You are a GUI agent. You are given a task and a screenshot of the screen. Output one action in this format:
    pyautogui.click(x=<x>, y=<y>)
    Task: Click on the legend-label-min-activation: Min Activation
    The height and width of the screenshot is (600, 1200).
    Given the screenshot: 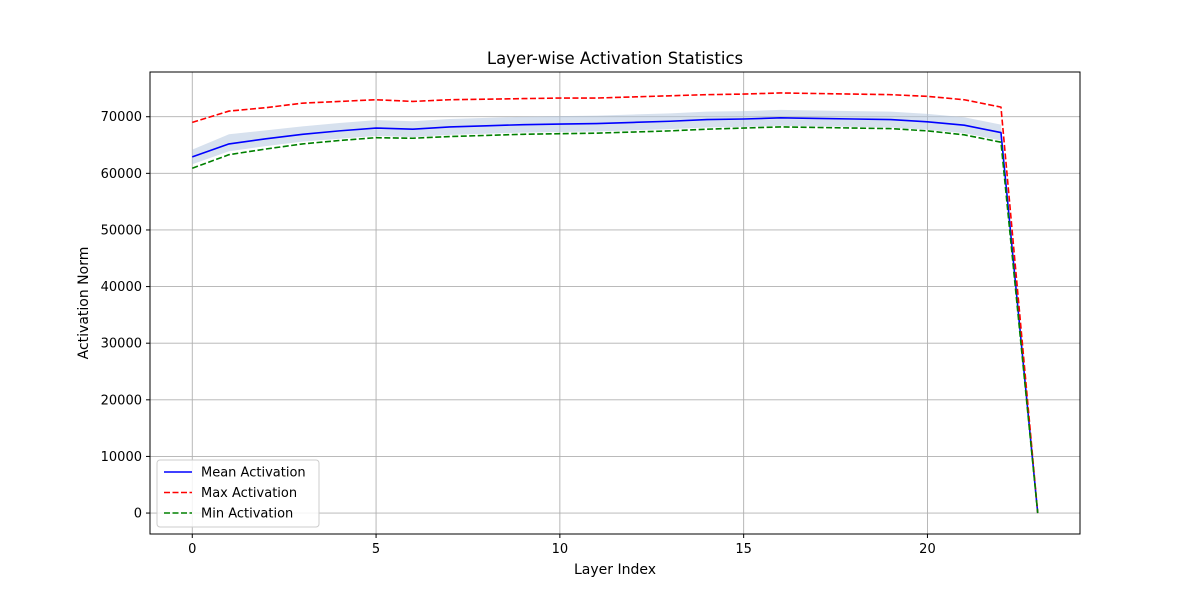 What is the action you would take?
    pyautogui.click(x=247, y=514)
    